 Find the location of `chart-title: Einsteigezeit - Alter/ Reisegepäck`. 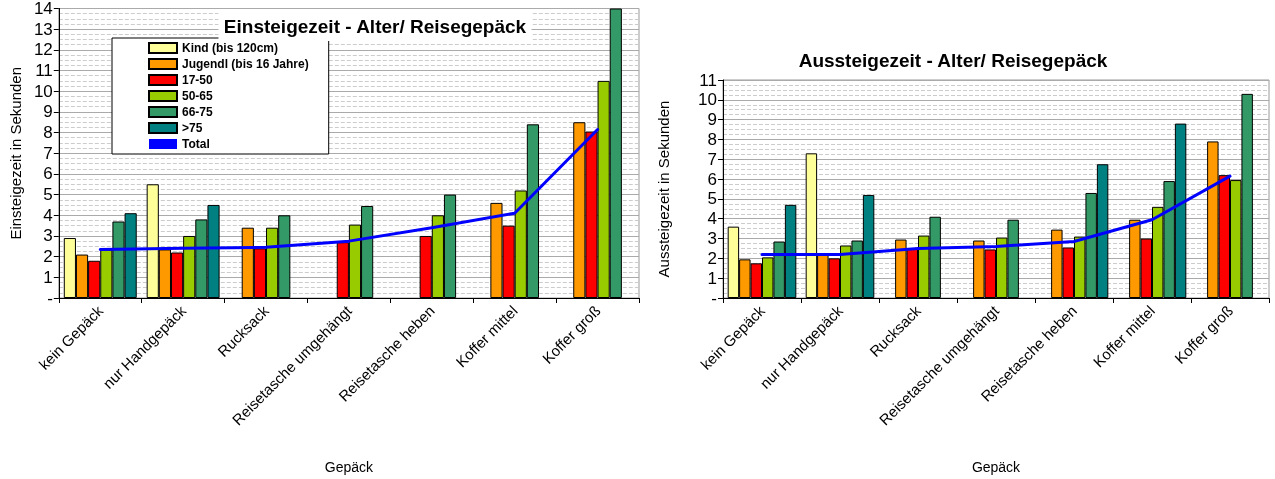

chart-title: Einsteigezeit - Alter/ Reisegepäck is located at coordinates (375, 26).